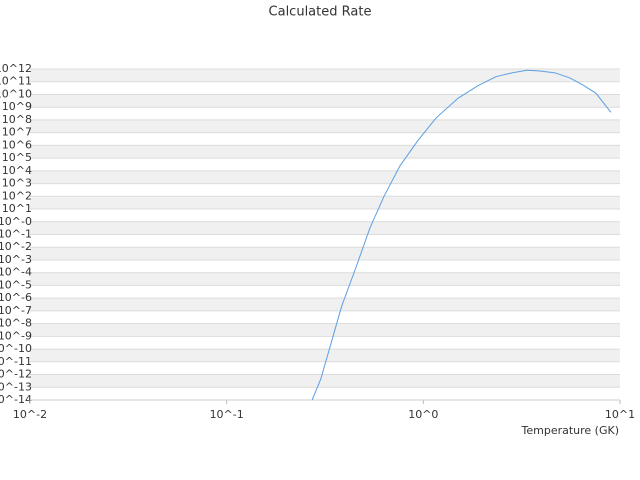 This screenshot has height=480, width=640. Describe the element at coordinates (17, 119) in the screenshot. I see `y-tick-label: 10^8` at that location.